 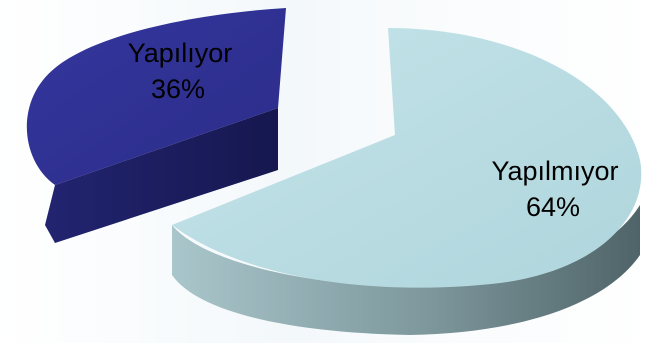 What do you see at coordinates (180, 53) in the screenshot?
I see `slice-yapiliyor-label: Yapılıyor` at bounding box center [180, 53].